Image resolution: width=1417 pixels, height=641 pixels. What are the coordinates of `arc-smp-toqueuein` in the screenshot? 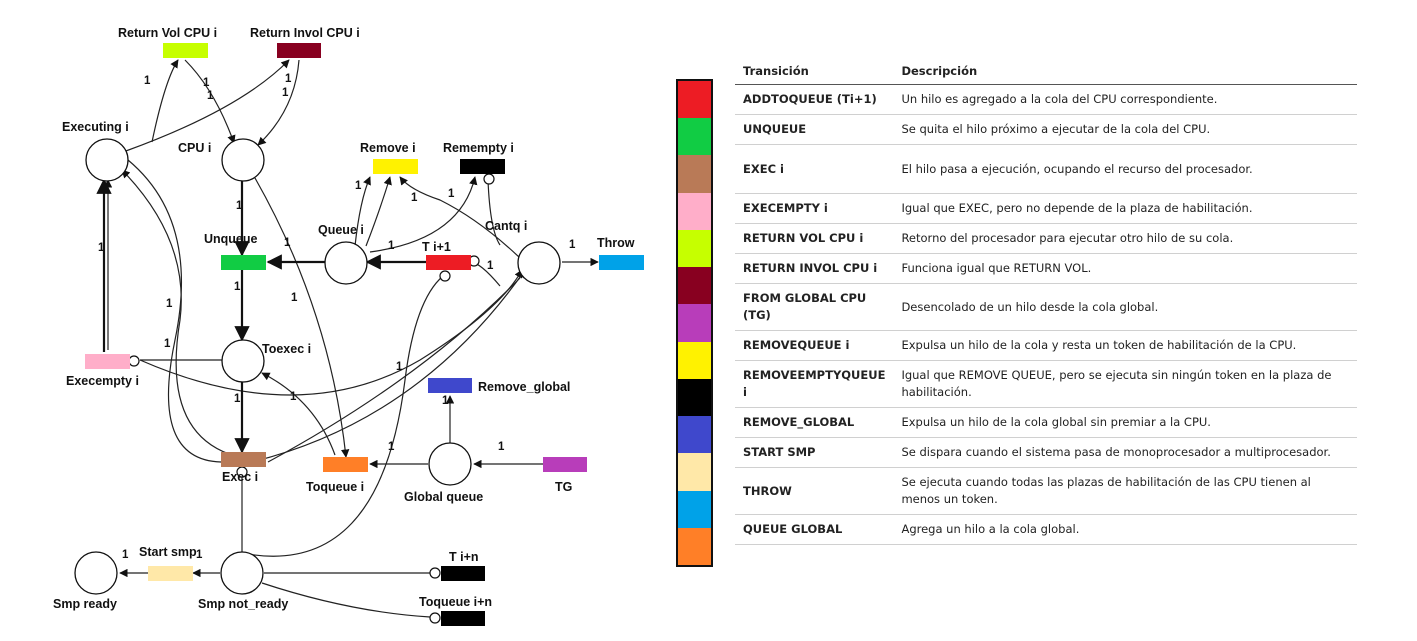 It's located at (346, 600).